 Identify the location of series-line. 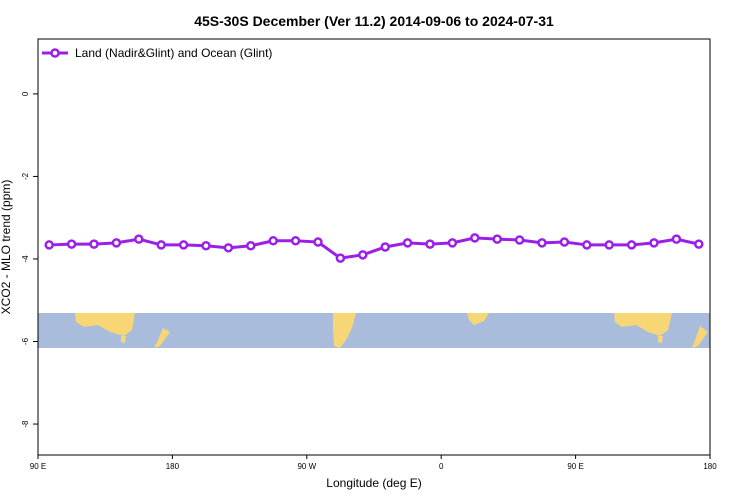
(374, 248).